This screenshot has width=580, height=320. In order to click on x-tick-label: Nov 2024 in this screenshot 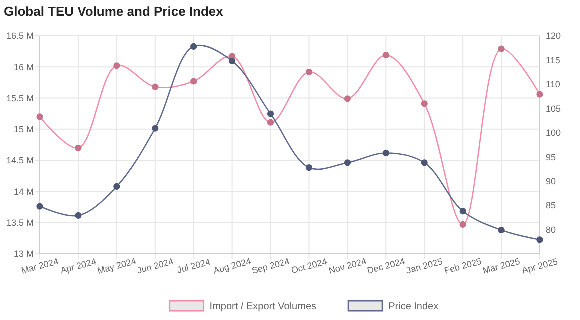, I will do `click(348, 266)`.